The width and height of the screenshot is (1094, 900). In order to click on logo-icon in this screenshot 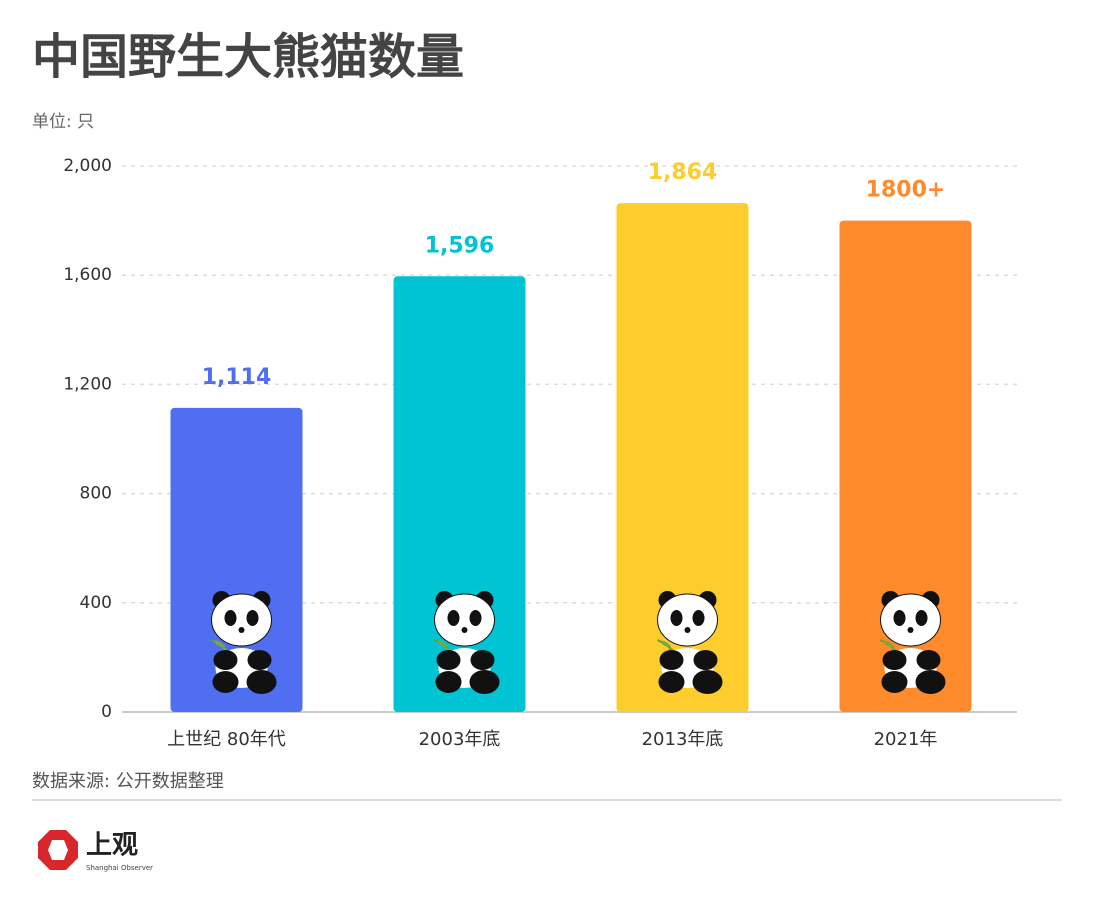, I will do `click(58, 850)`.